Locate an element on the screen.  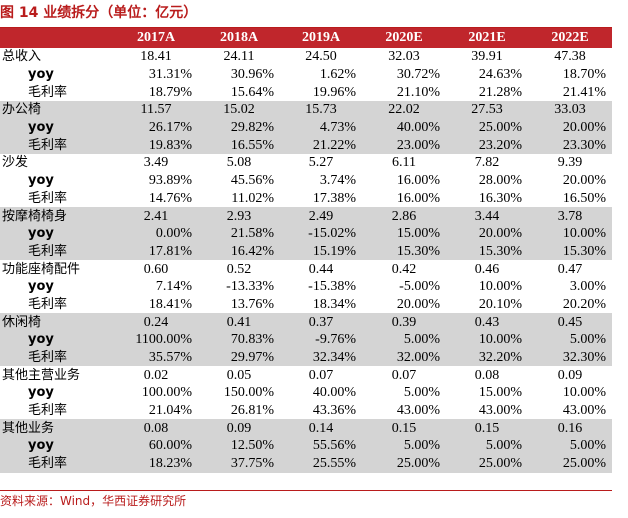
value-cell: 21.22% is located at coordinates (321, 145).